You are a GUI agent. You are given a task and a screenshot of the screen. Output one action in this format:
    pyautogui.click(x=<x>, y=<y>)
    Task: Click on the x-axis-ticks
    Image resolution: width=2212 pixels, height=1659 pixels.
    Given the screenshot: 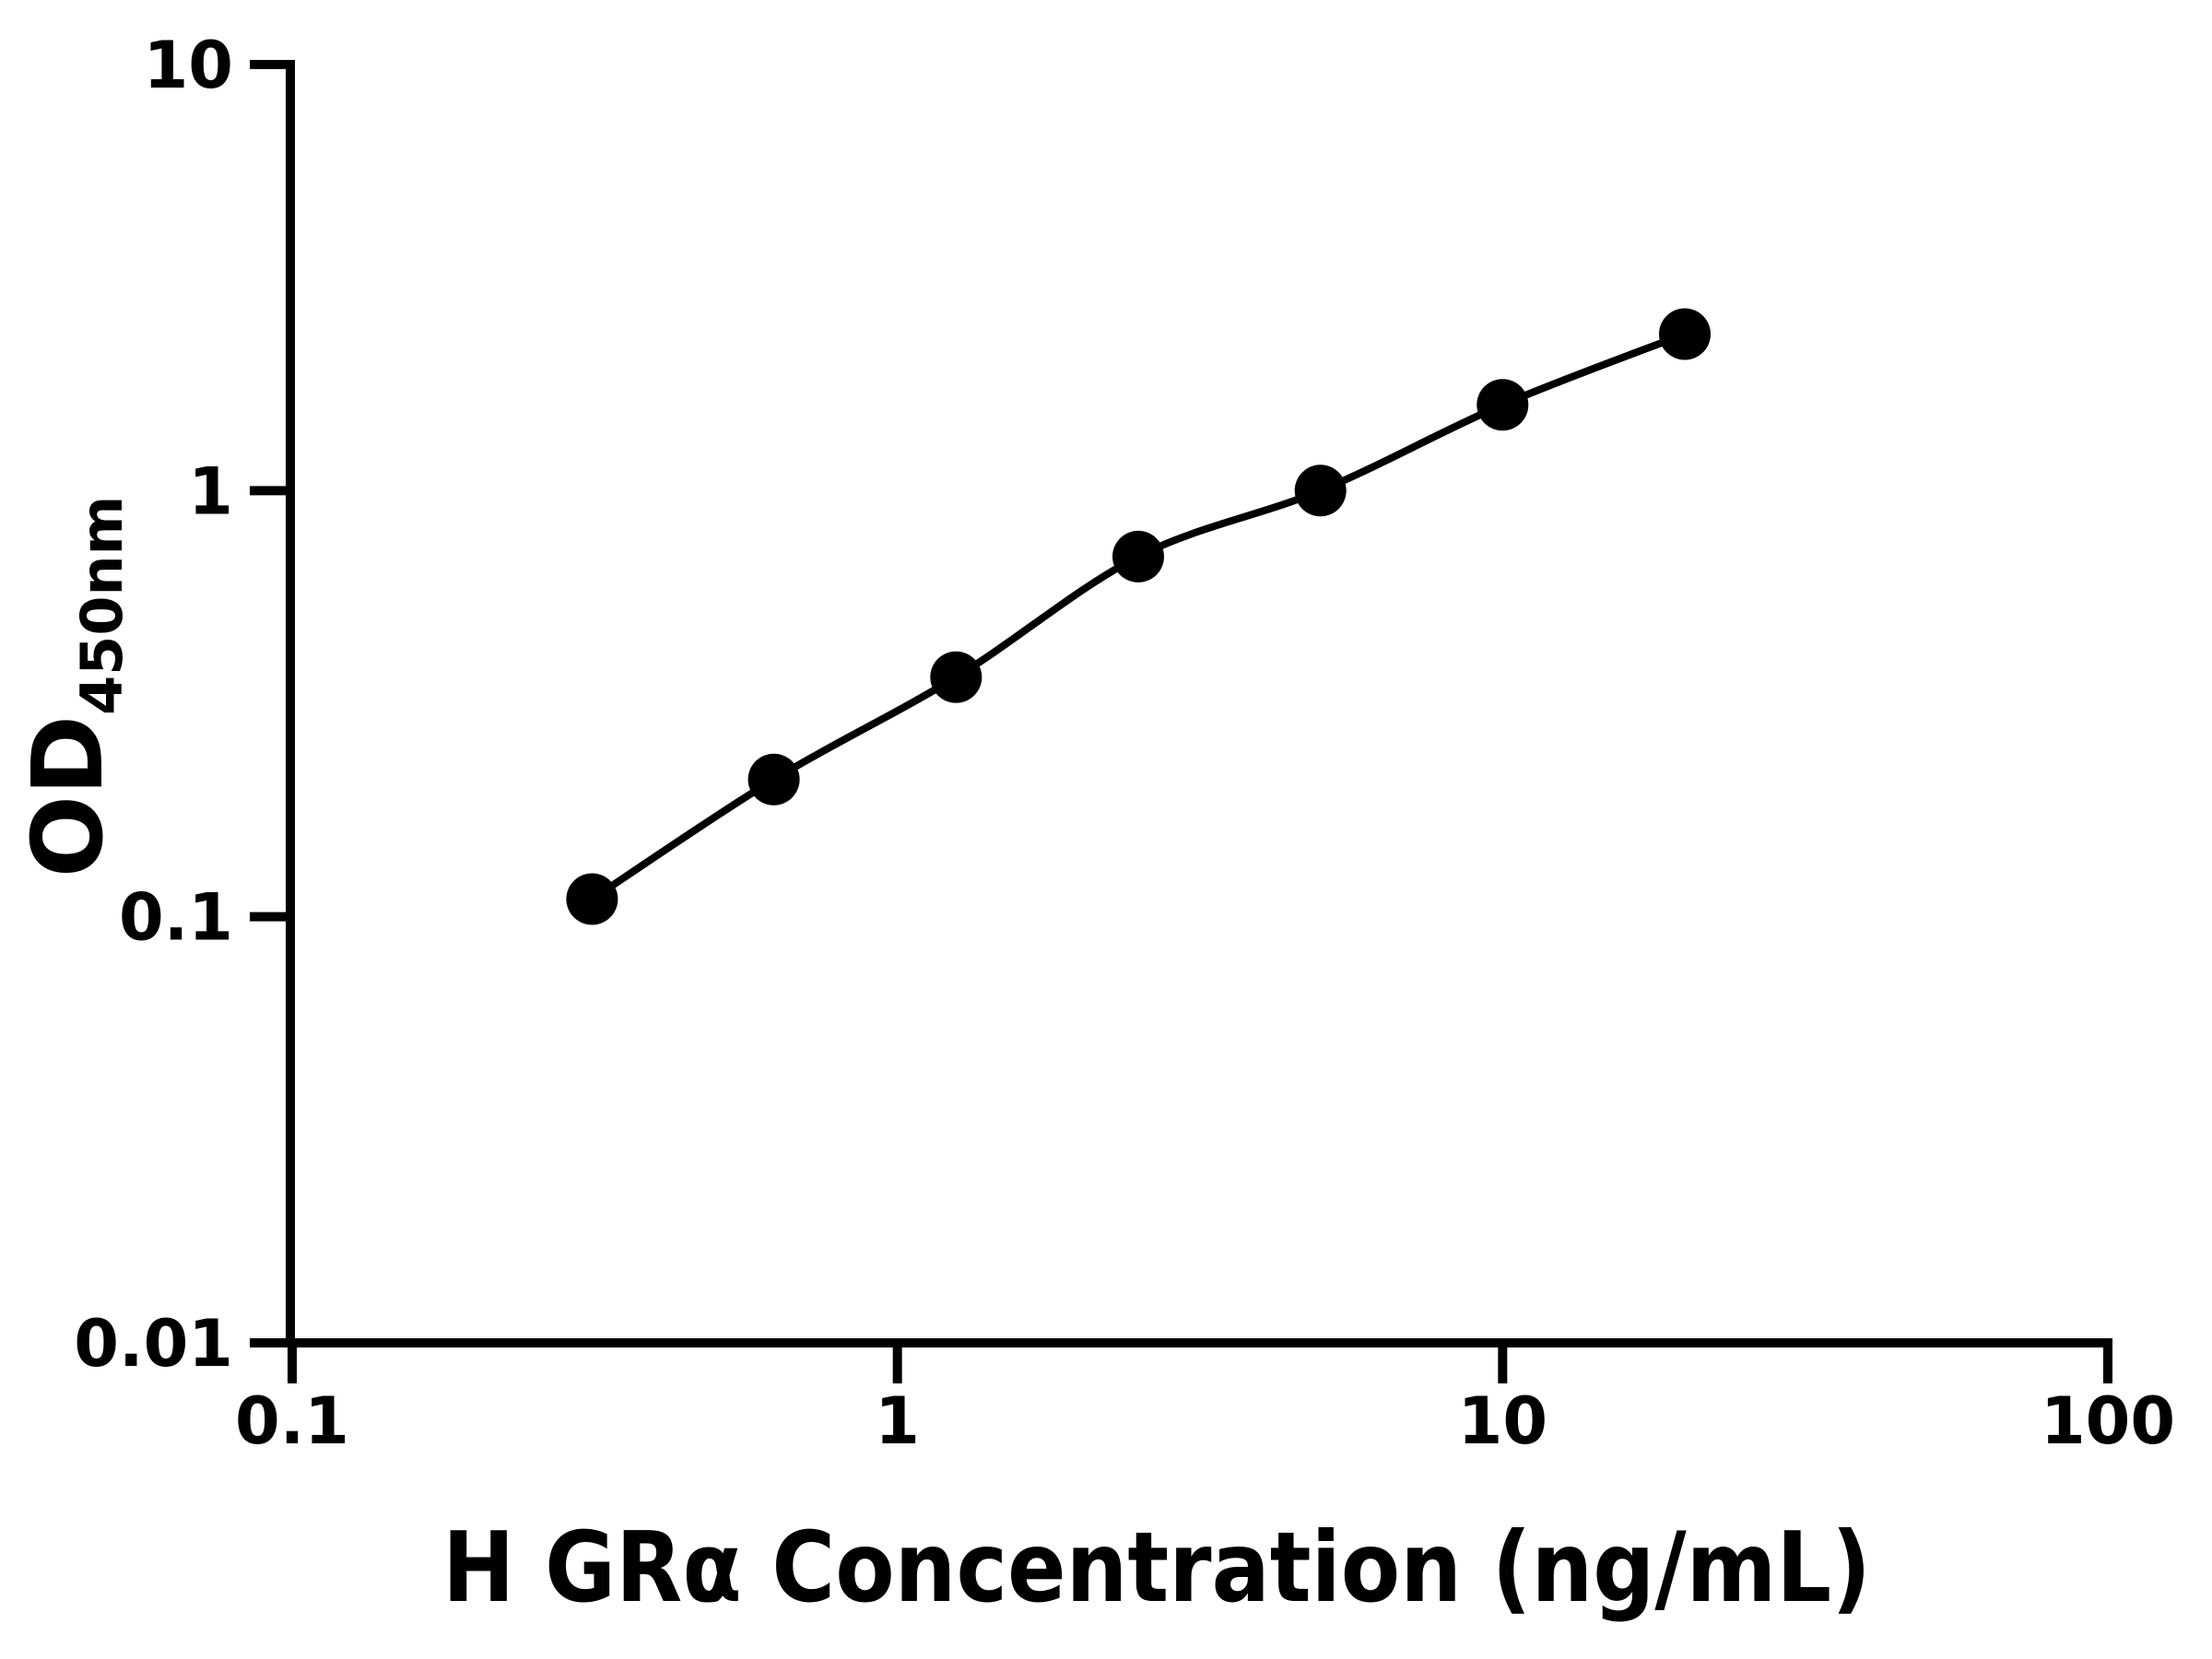 What is the action you would take?
    pyautogui.click(x=1200, y=1363)
    